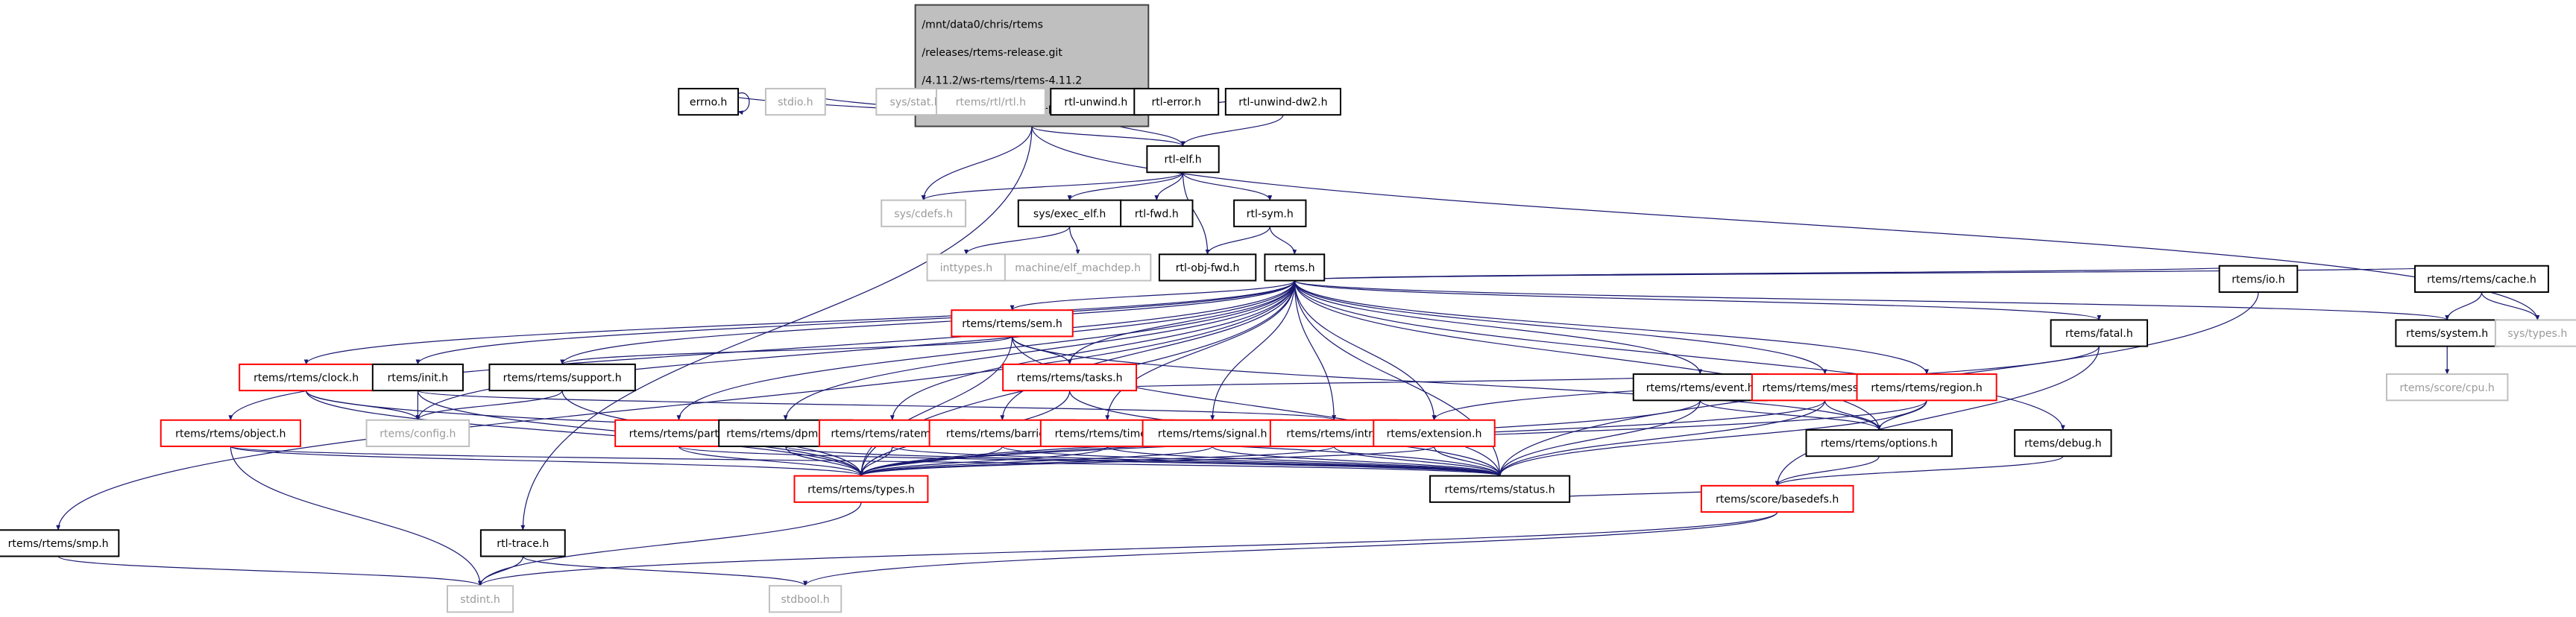 This screenshot has height=617, width=2576. I want to click on node-sem: rtems/rtems/sem.h, so click(1012, 323).